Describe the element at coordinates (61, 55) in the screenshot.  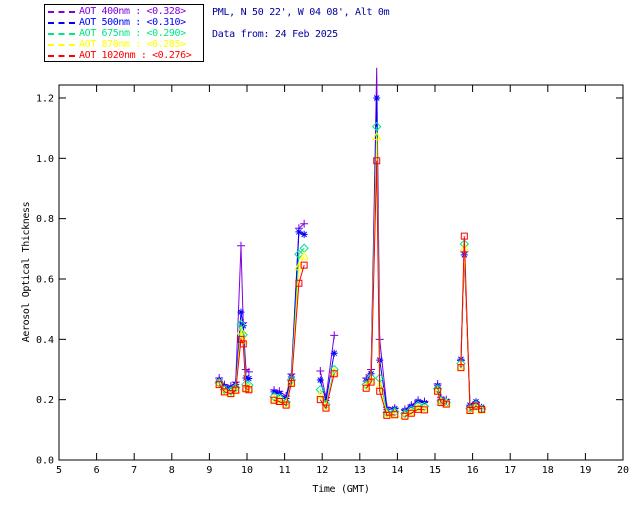
I see `legend-line-sample-1020nm` at that location.